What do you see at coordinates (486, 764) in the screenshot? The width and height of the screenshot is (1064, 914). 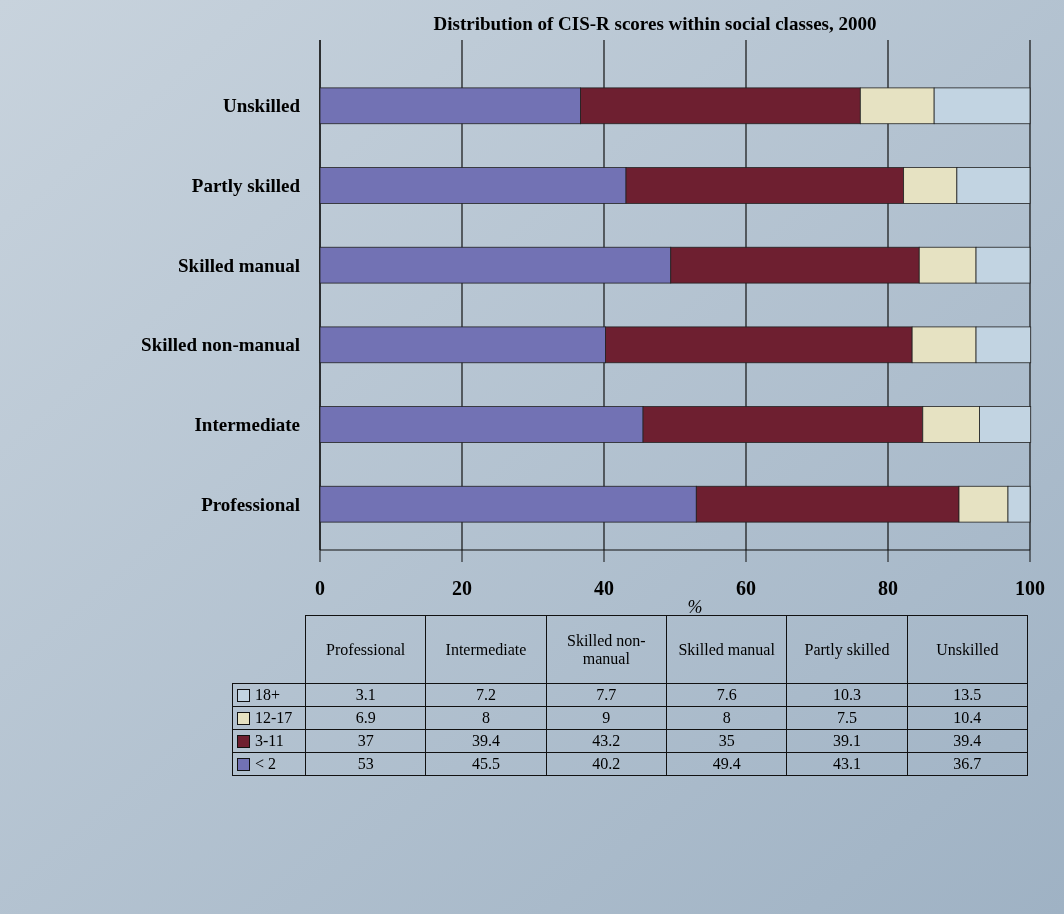 I see `data-label: 45.5` at bounding box center [486, 764].